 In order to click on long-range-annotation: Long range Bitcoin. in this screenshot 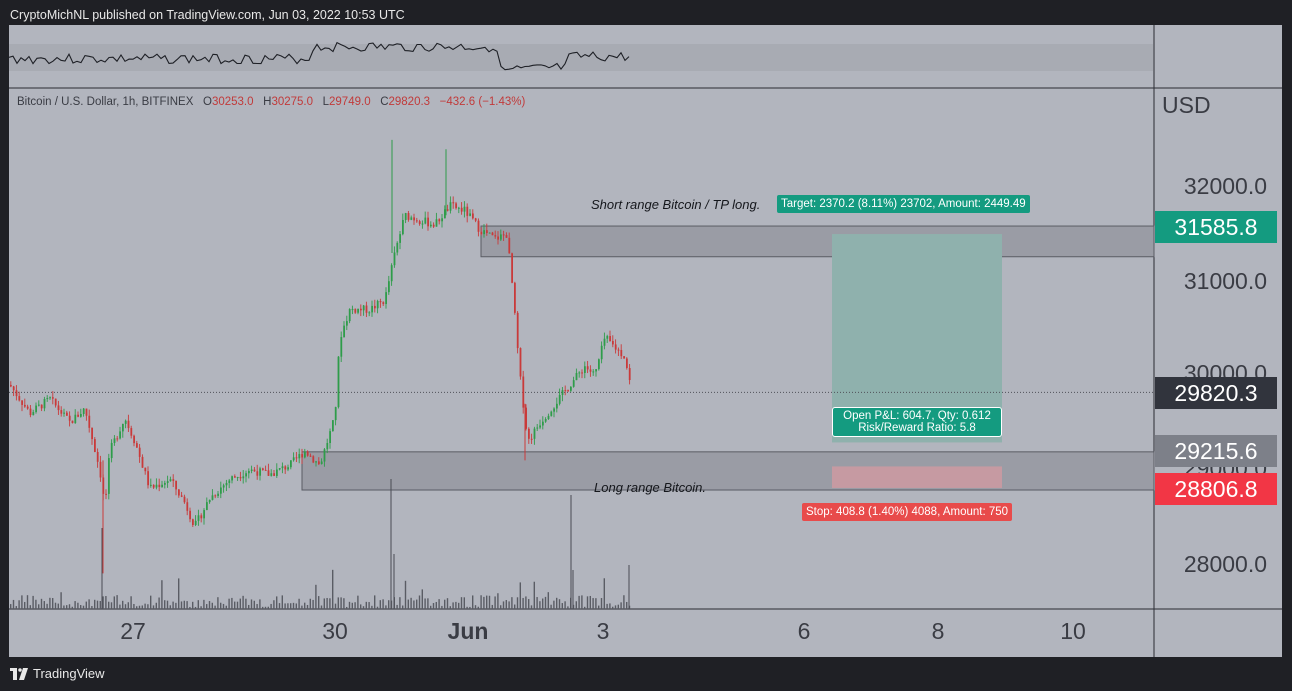, I will do `click(650, 487)`.